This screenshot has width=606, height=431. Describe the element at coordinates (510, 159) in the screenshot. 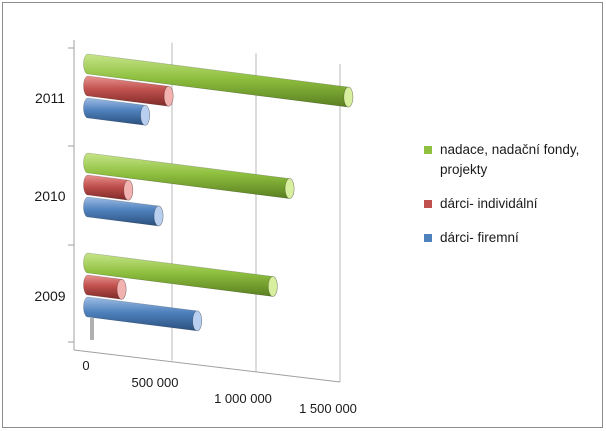

I see `legend-label-nadace: nadace, nadační fondy, projekty` at that location.